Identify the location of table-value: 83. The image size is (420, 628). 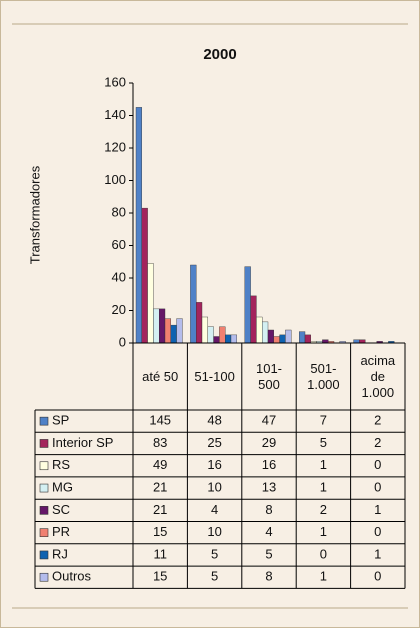
(160, 442).